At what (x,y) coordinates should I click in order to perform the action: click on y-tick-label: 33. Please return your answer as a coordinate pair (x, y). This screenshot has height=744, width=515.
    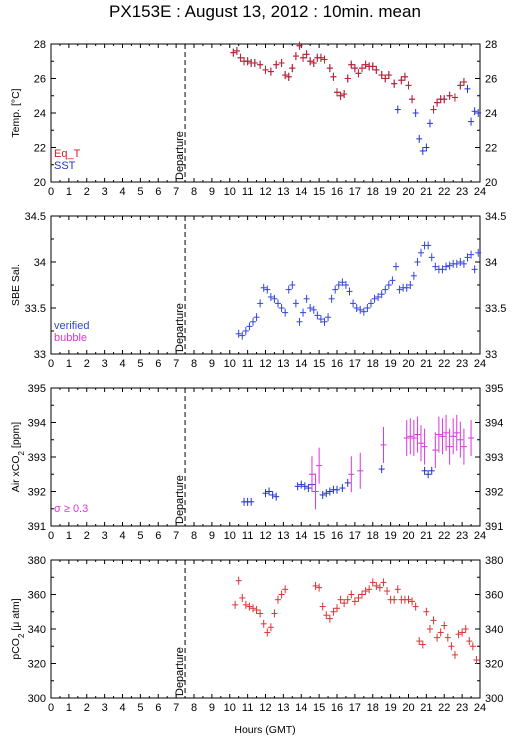
    Looking at the image, I should click on (40, 355).